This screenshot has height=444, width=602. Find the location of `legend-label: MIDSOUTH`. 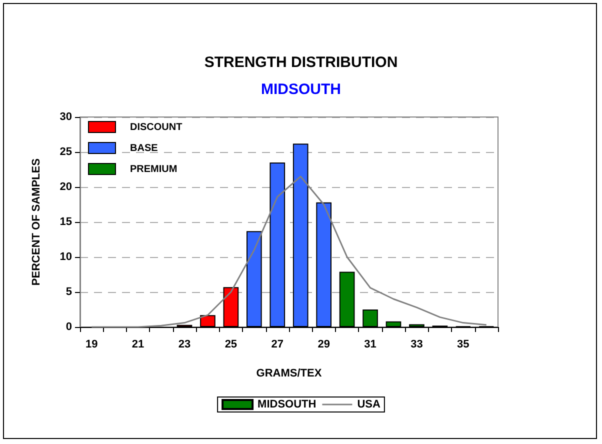

legend-label: MIDSOUTH is located at coordinates (287, 404).